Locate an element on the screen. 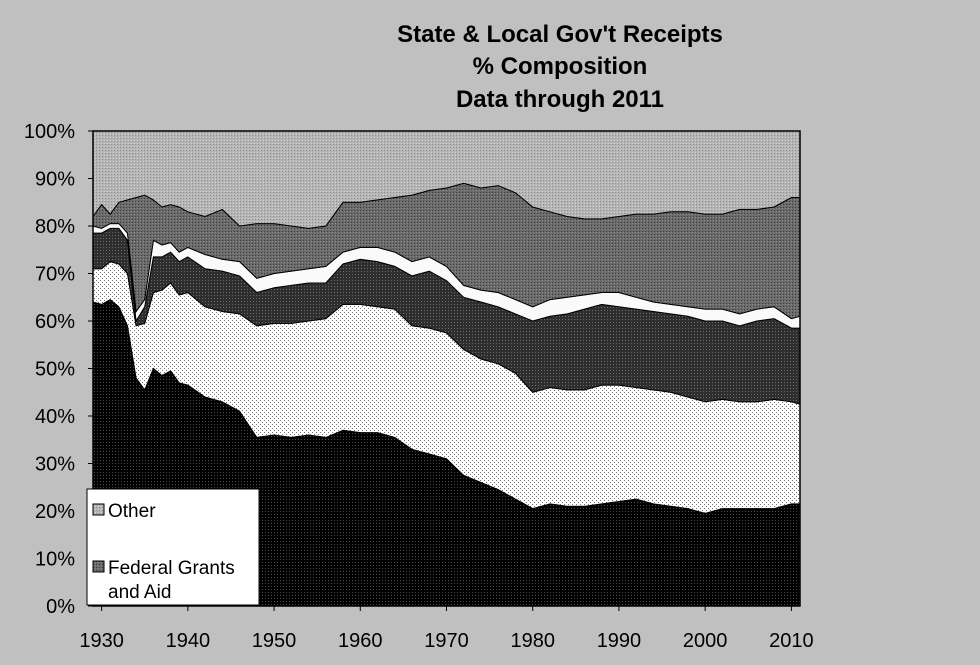 The image size is (980, 665). y-tick-label: 50% is located at coordinates (55, 370).